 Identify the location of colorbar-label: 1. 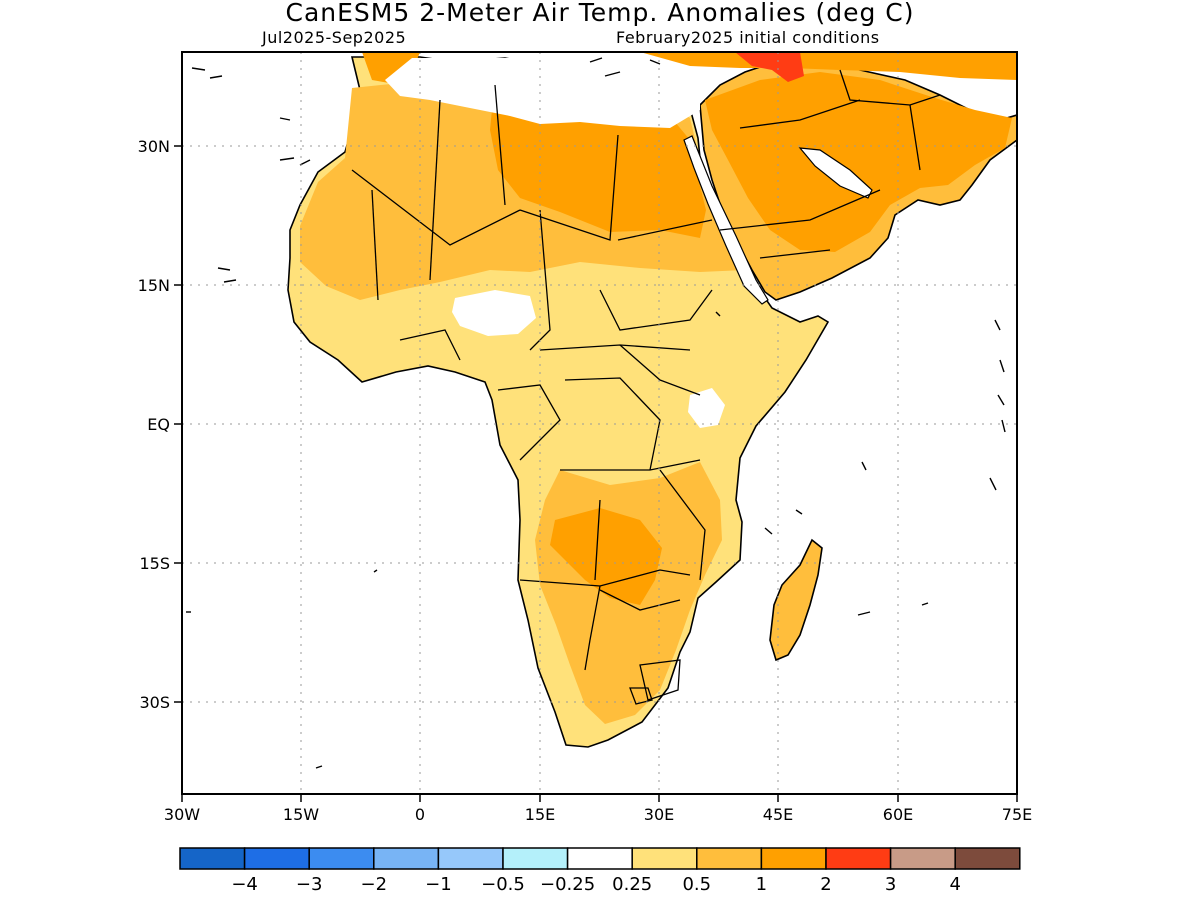
(761, 884).